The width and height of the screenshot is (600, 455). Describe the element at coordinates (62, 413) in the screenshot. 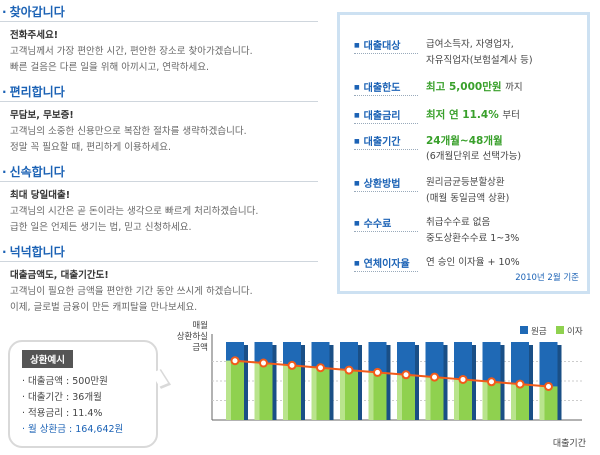

I see `example-item-rate: · 적용금리 : 11.4%` at that location.